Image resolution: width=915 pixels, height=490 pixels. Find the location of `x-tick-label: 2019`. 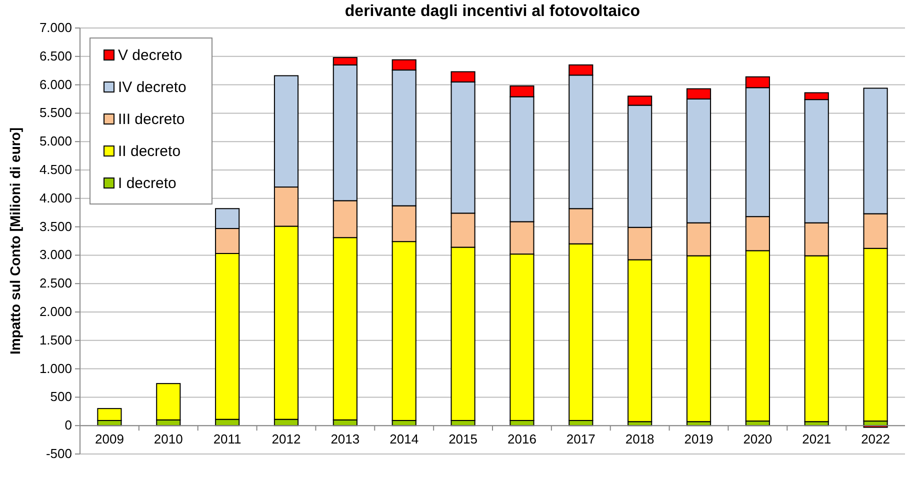

x-tick-label: 2019 is located at coordinates (699, 439).